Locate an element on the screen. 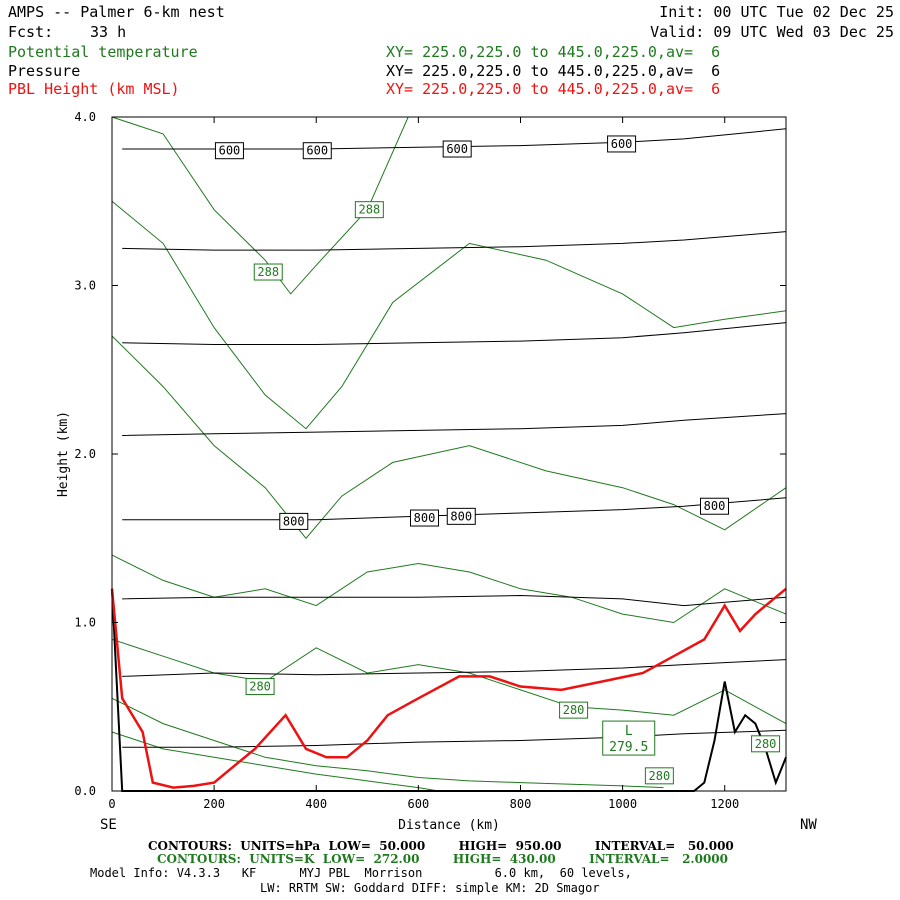 The height and width of the screenshot is (900, 900). init-time: Init: 00 UTC Tue 02 Dec 25 is located at coordinates (776, 12).